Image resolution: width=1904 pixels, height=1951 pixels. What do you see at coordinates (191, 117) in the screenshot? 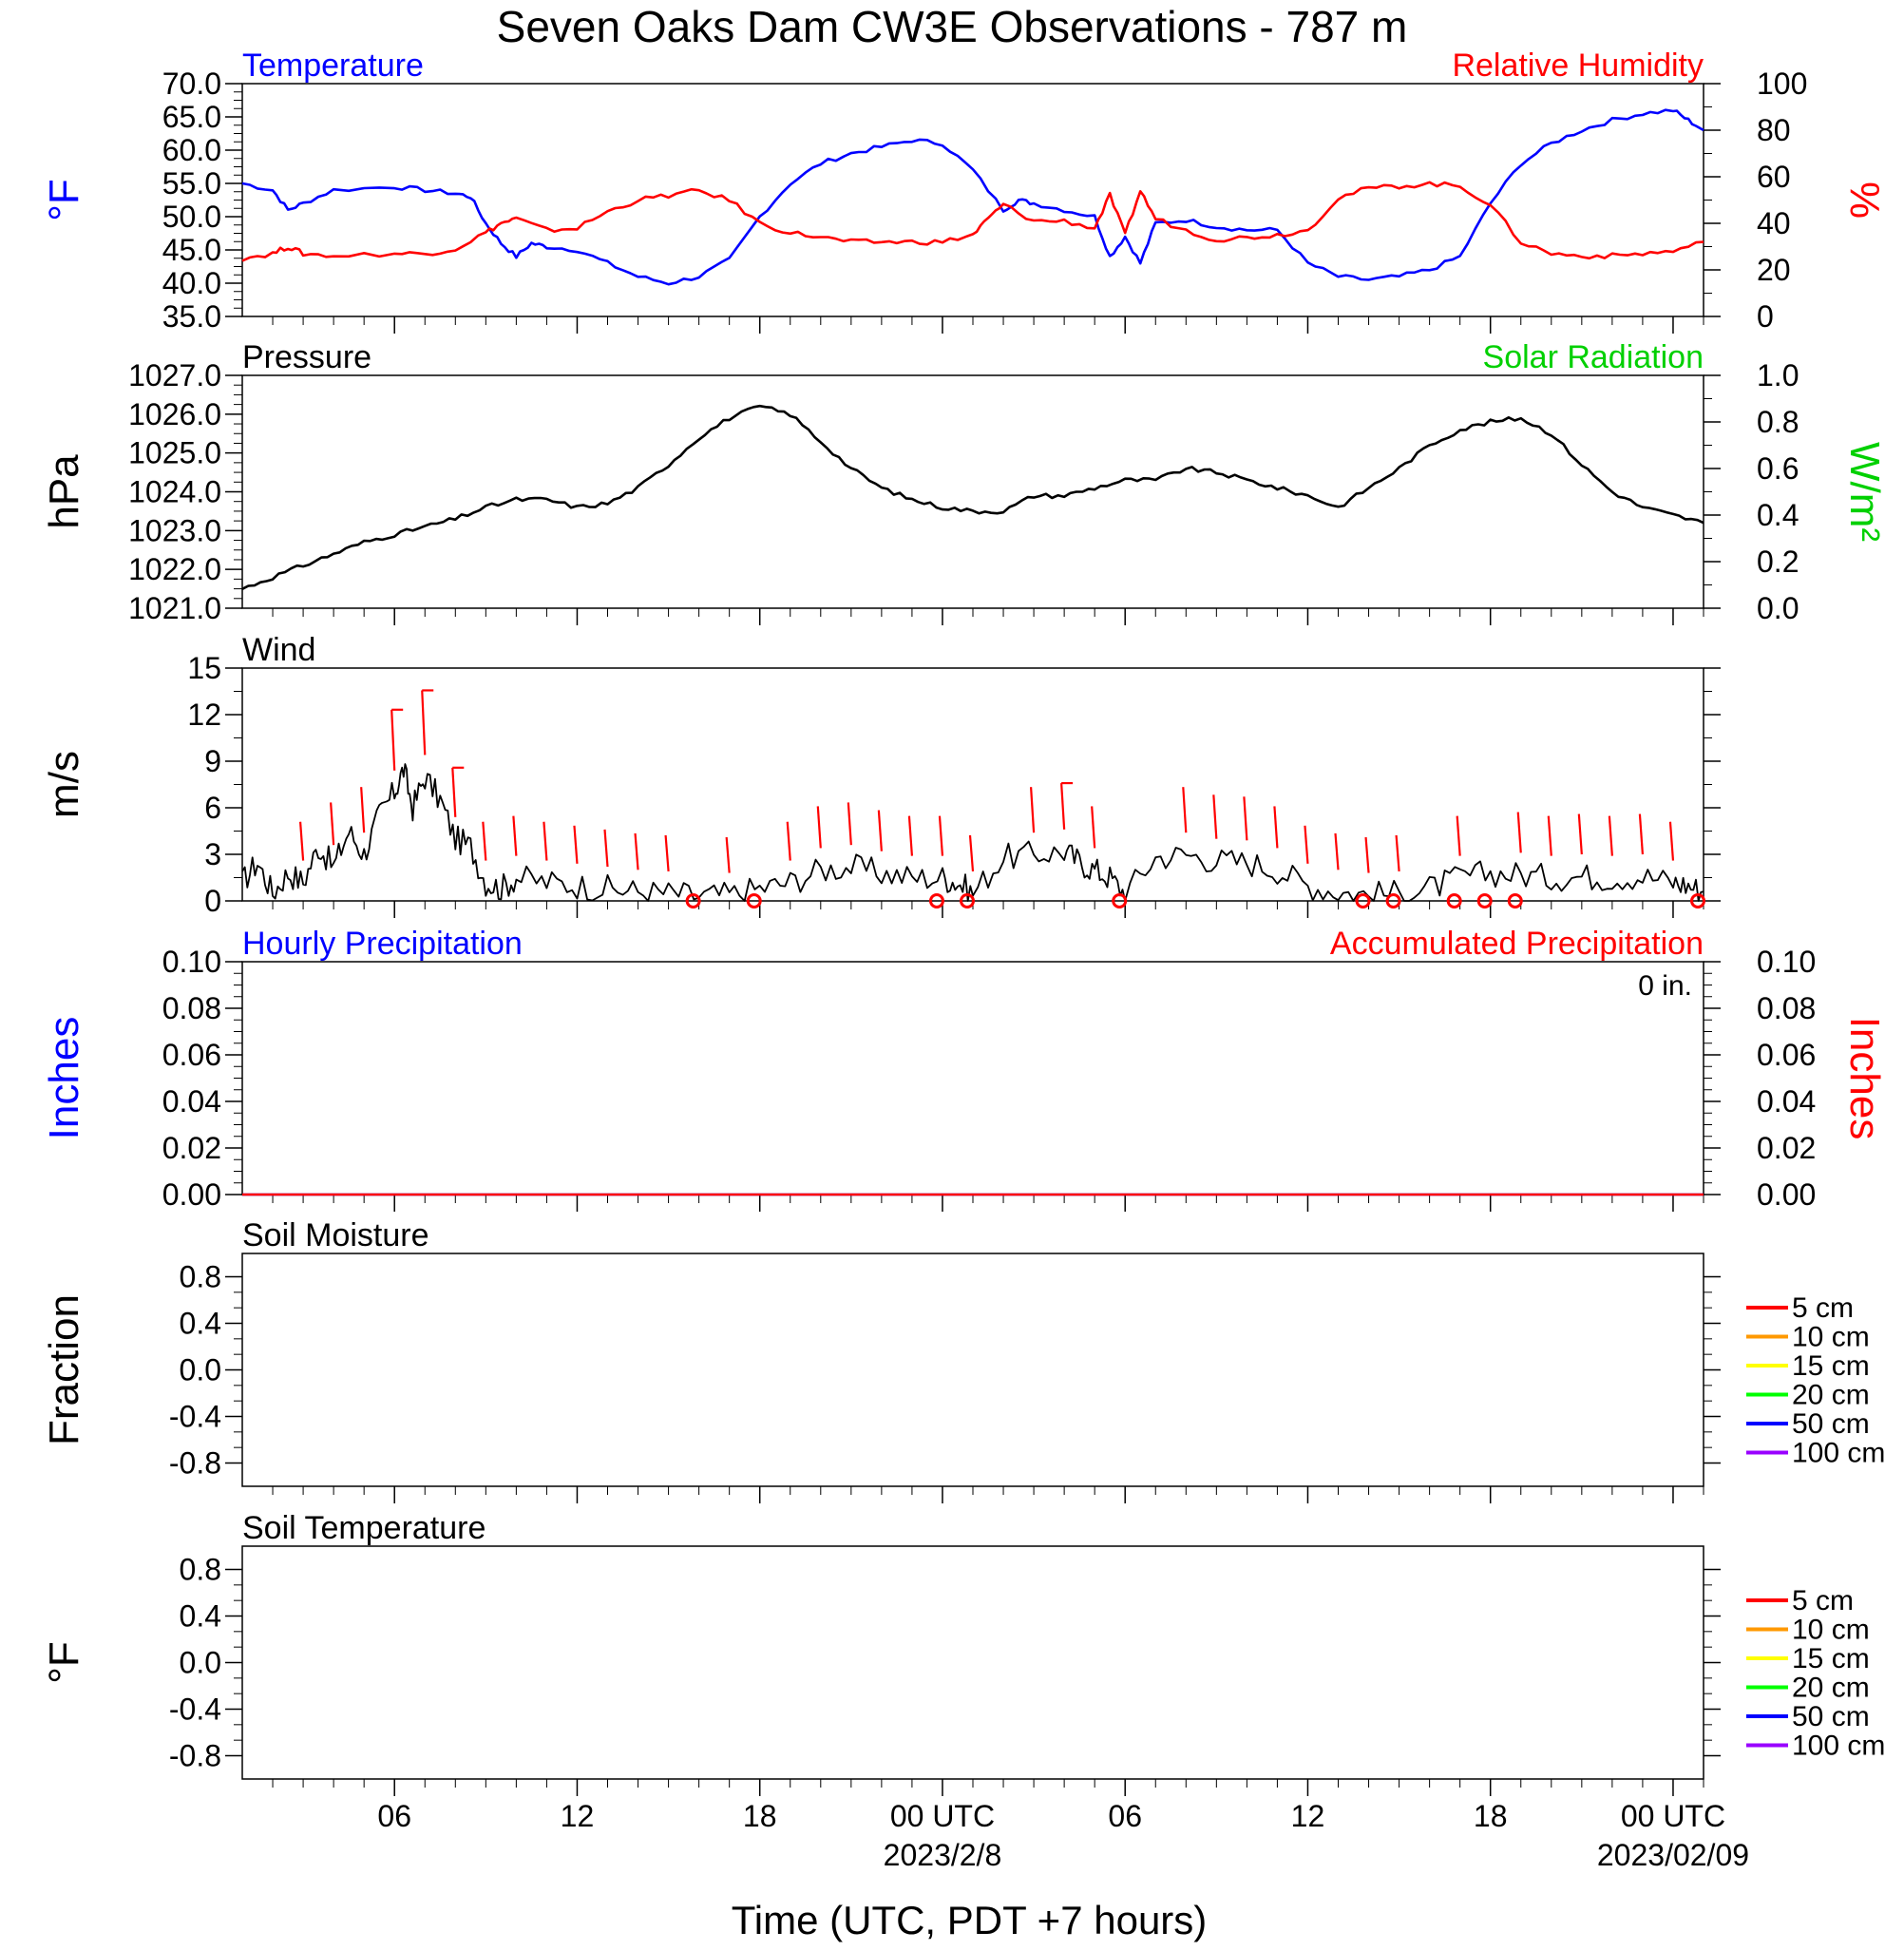
I see `y-tick-label: 65.0` at bounding box center [191, 117].